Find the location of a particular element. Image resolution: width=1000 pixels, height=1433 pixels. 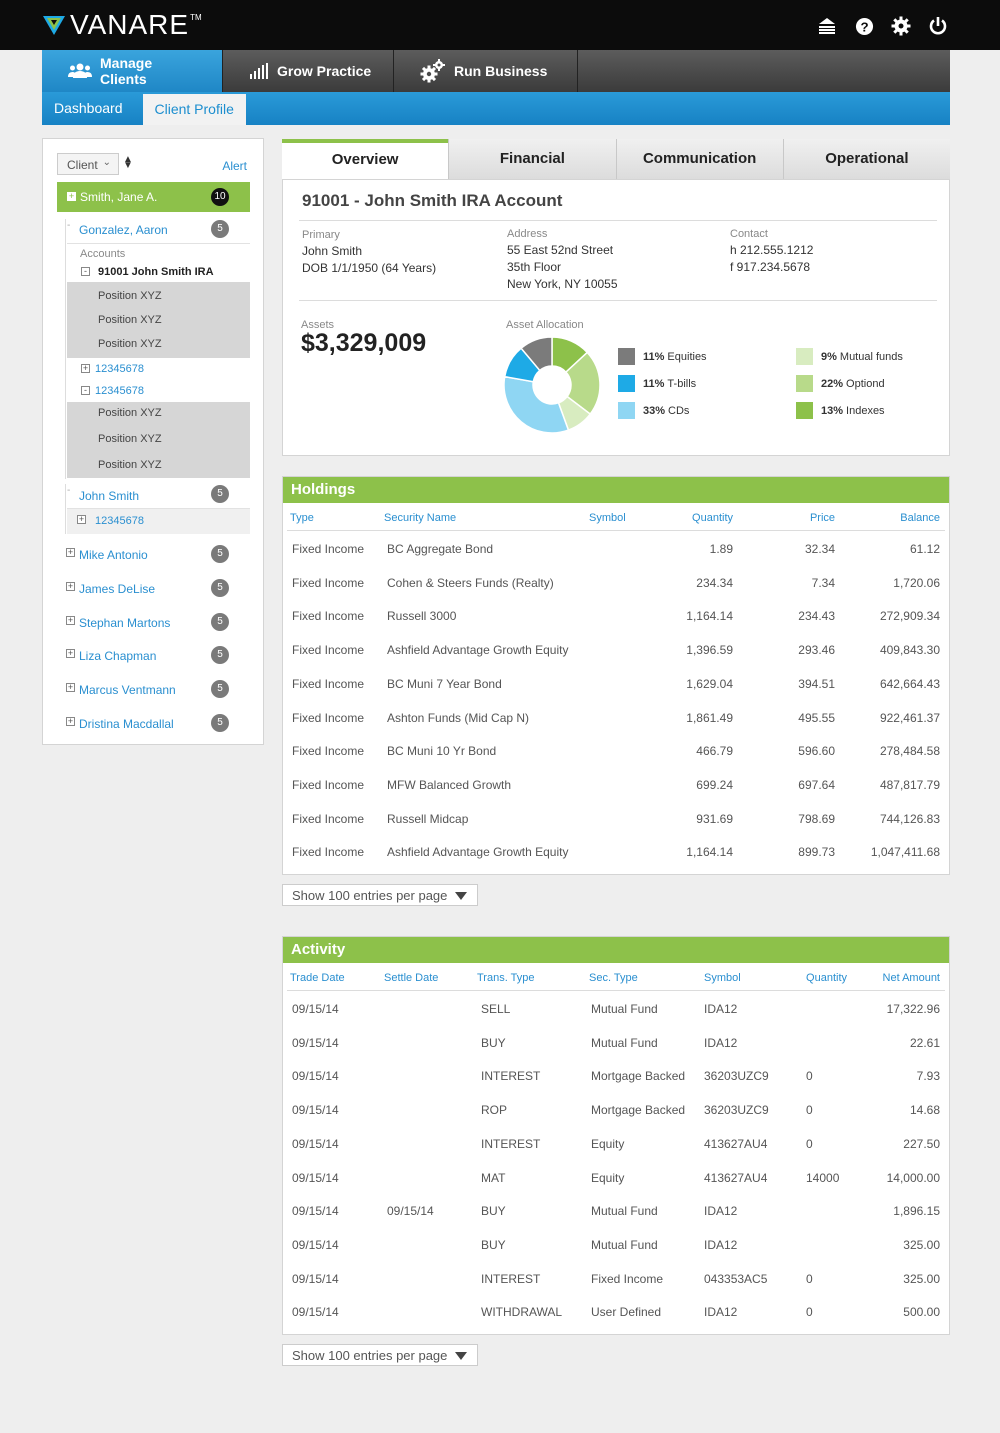

tab-grow-practice: Grow Practice is located at coordinates (308, 71).